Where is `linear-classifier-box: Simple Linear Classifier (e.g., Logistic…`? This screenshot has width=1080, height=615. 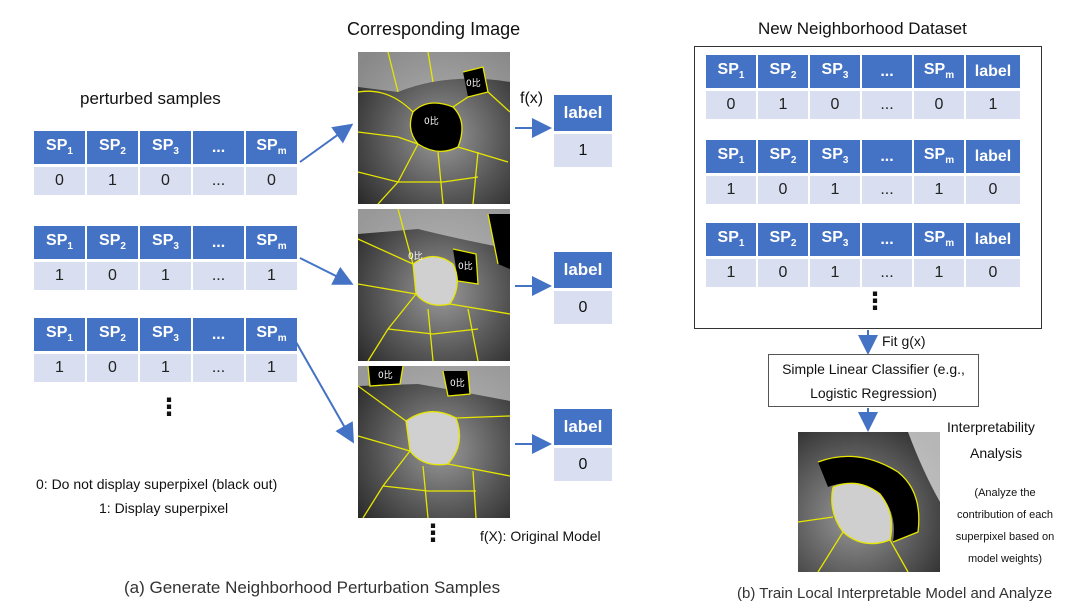 linear-classifier-box: Simple Linear Classifier (e.g., Logistic… is located at coordinates (873, 380).